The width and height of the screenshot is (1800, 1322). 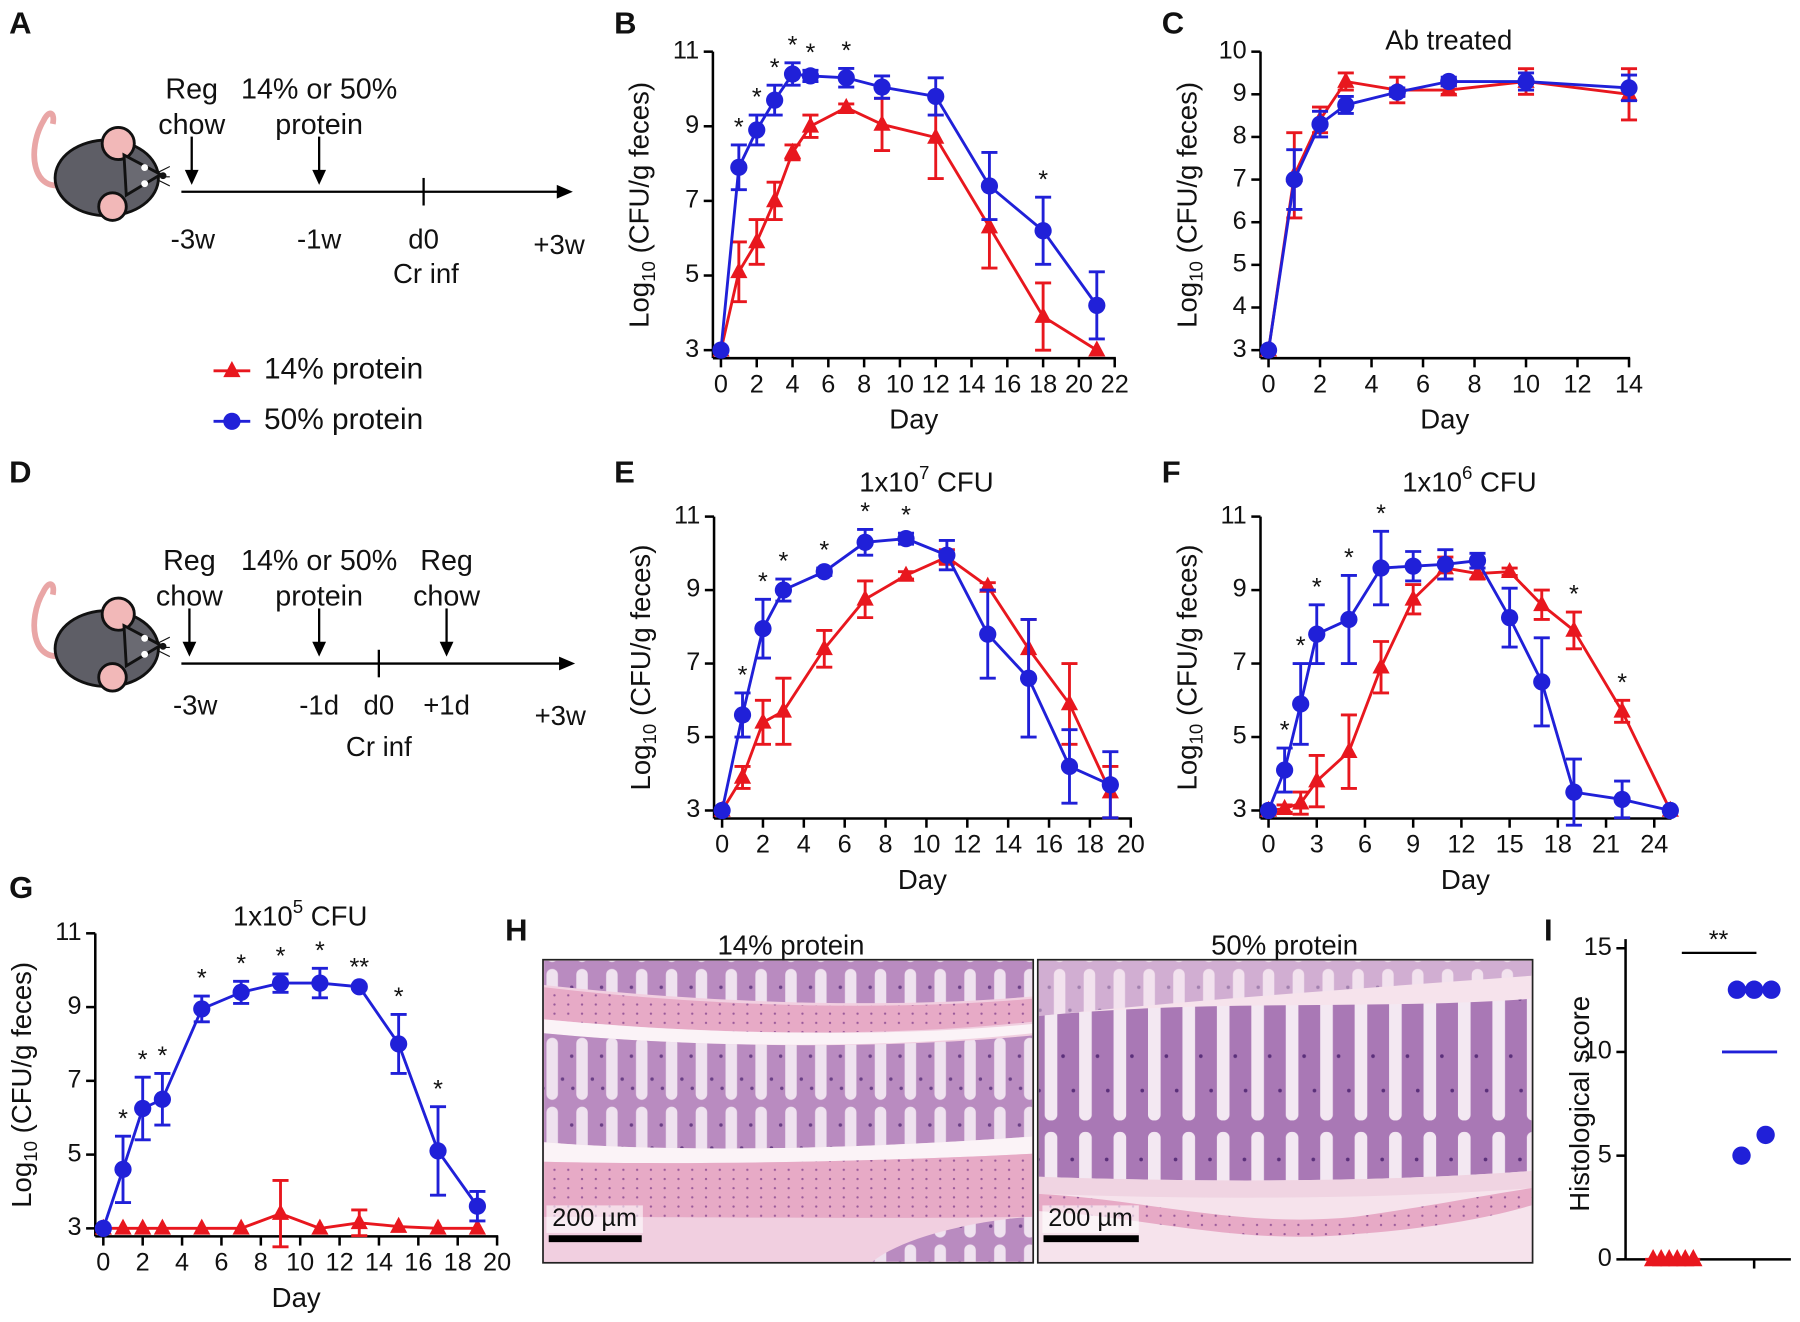 What do you see at coordinates (30, 1151) in the screenshot?
I see `y-axis-label-part: 10` at bounding box center [30, 1151].